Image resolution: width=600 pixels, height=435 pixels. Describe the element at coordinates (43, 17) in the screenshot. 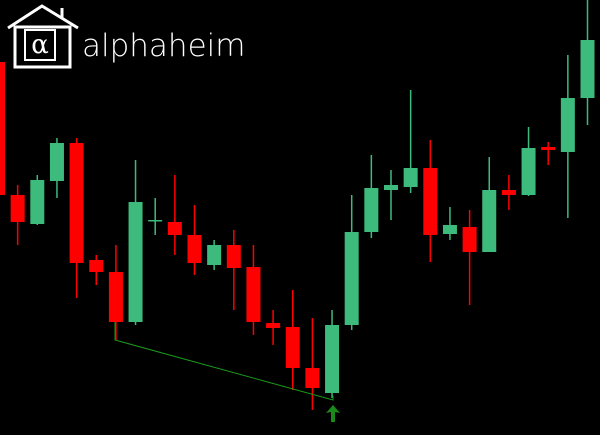

I see `logo-roof` at that location.